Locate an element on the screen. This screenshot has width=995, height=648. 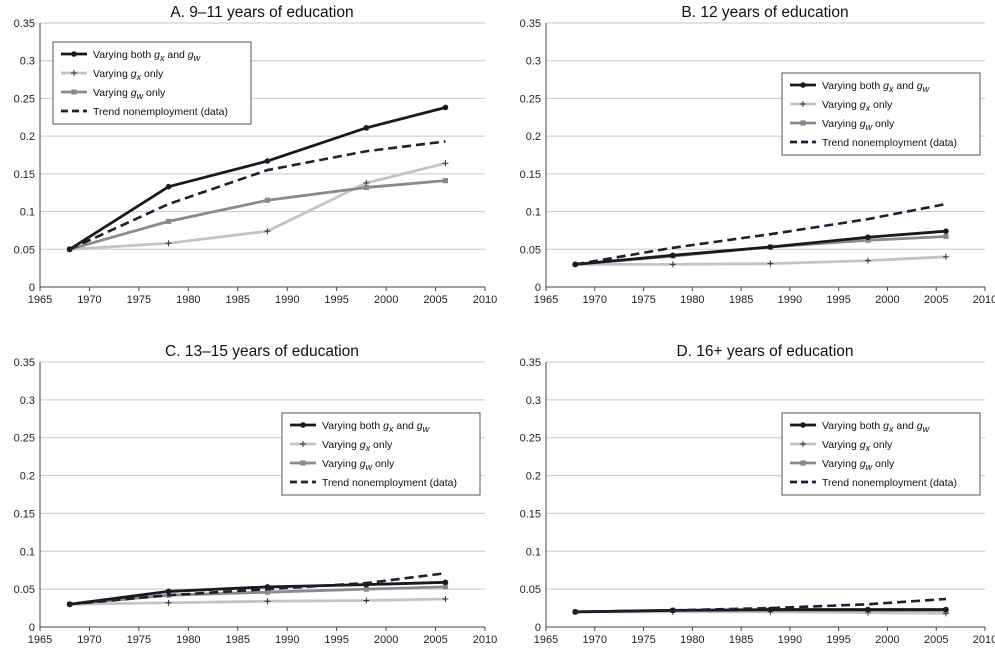
x-tick-label: 1990 is located at coordinates (790, 640).